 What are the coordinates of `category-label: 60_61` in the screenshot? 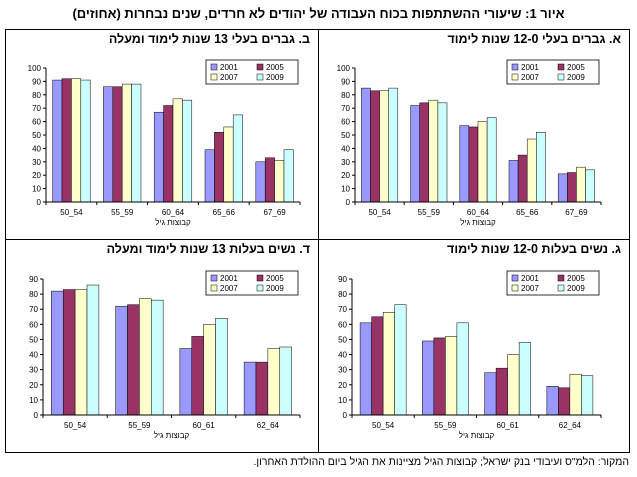 It's located at (204, 425).